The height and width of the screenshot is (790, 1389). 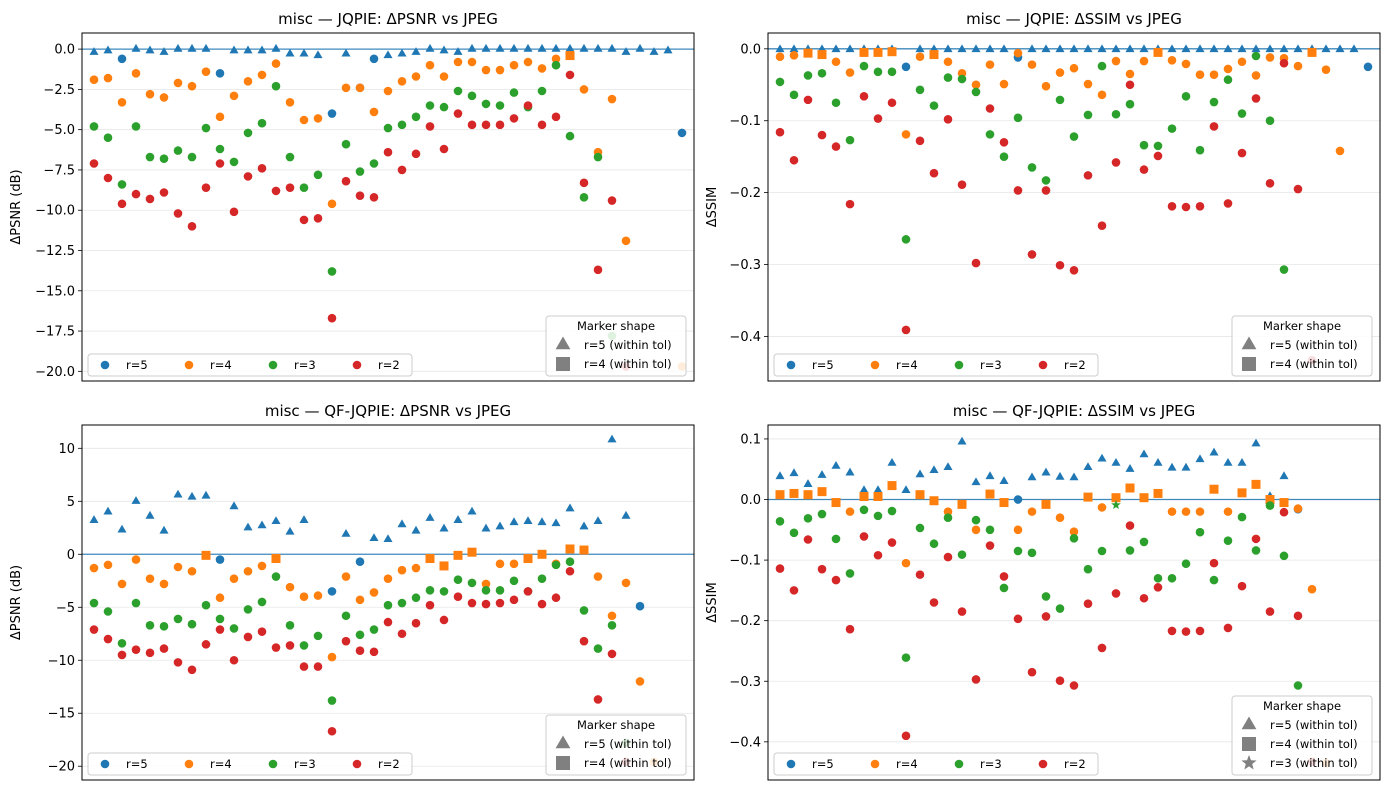 What do you see at coordinates (936, 365) in the screenshot?
I see `series-legend: r=5 r=4 r=3 r=2` at bounding box center [936, 365].